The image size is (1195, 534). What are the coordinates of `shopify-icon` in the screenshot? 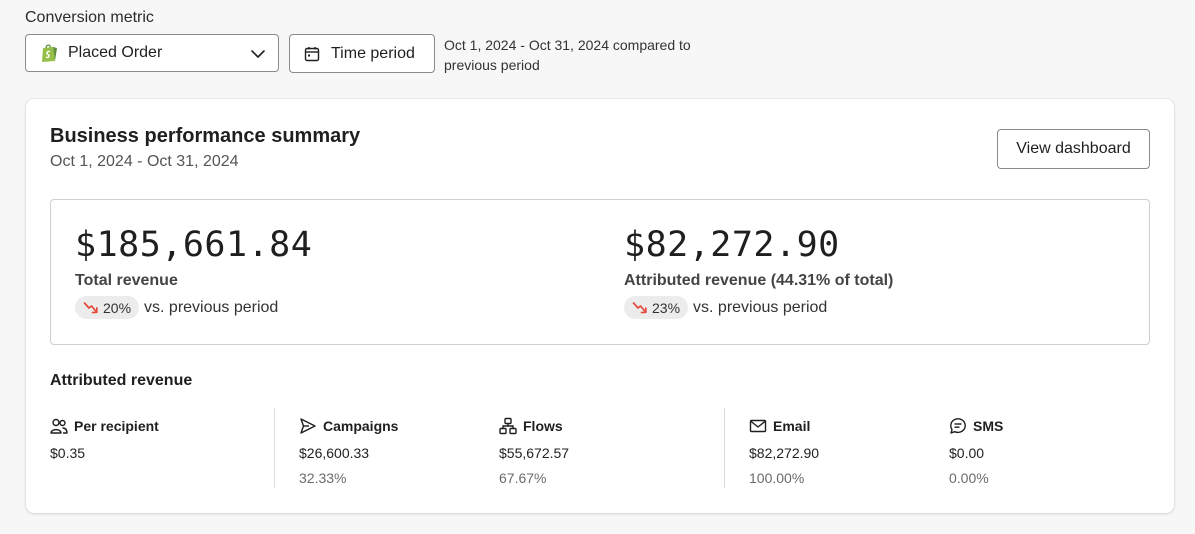 It's located at (49, 53).